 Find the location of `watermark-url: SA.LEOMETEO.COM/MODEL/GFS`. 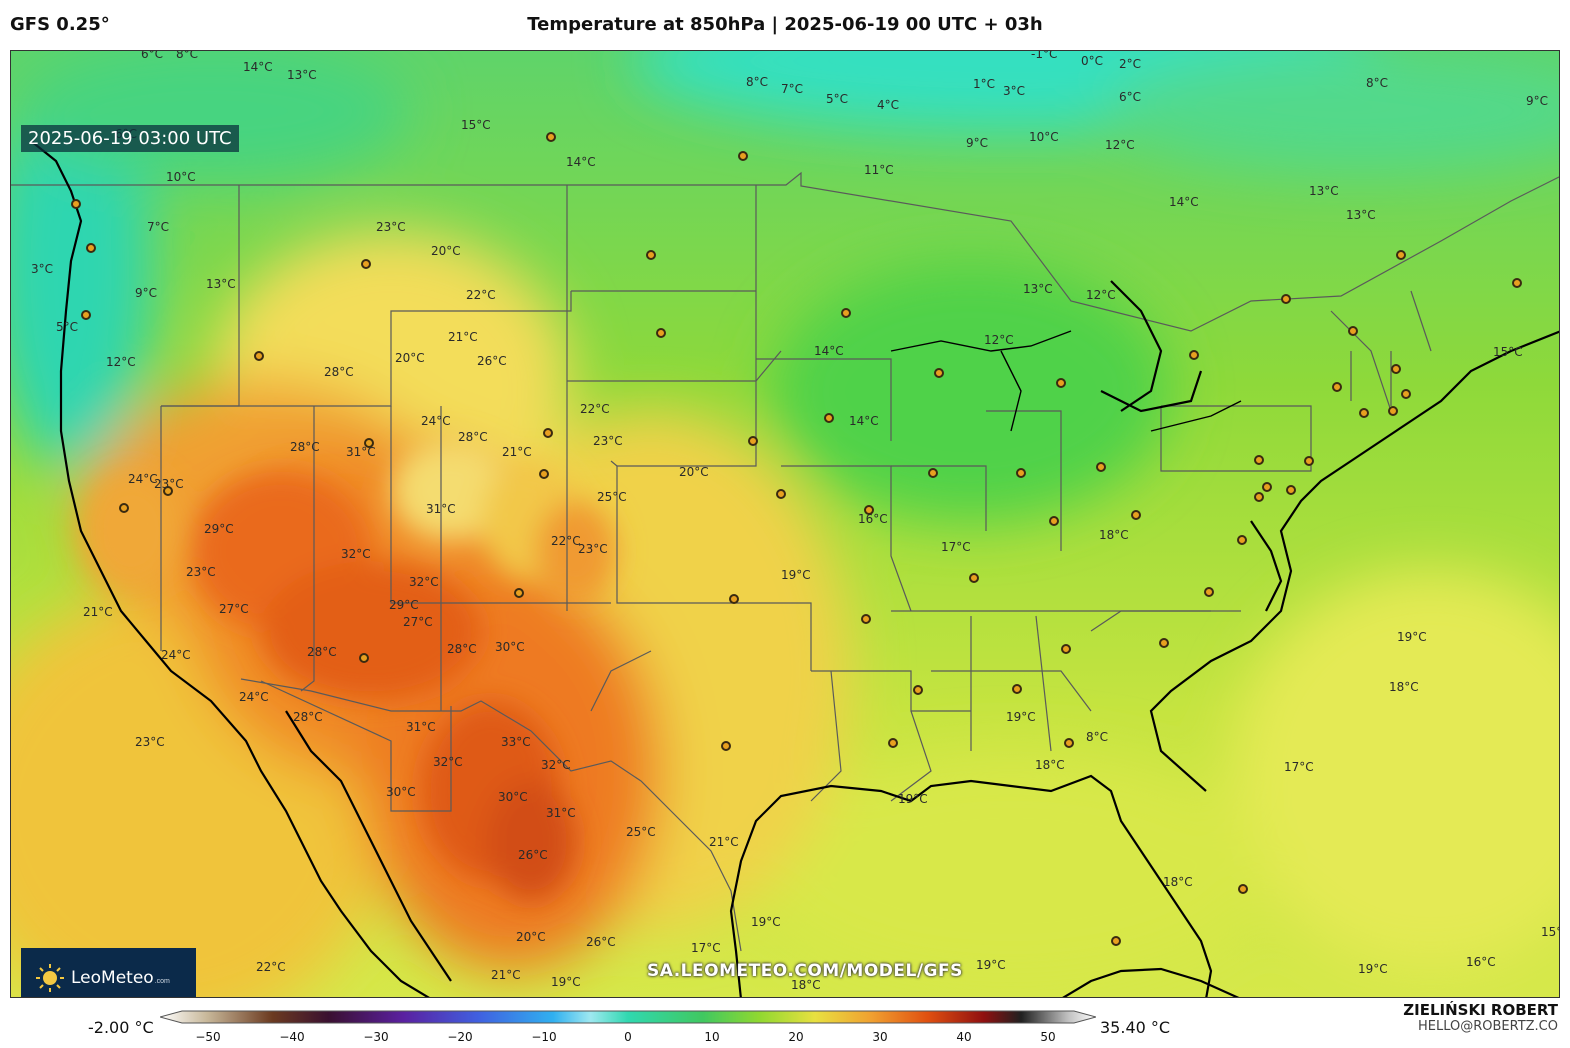

watermark-url: SA.LEOMETEO.COM/MODEL/GFS is located at coordinates (805, 971).